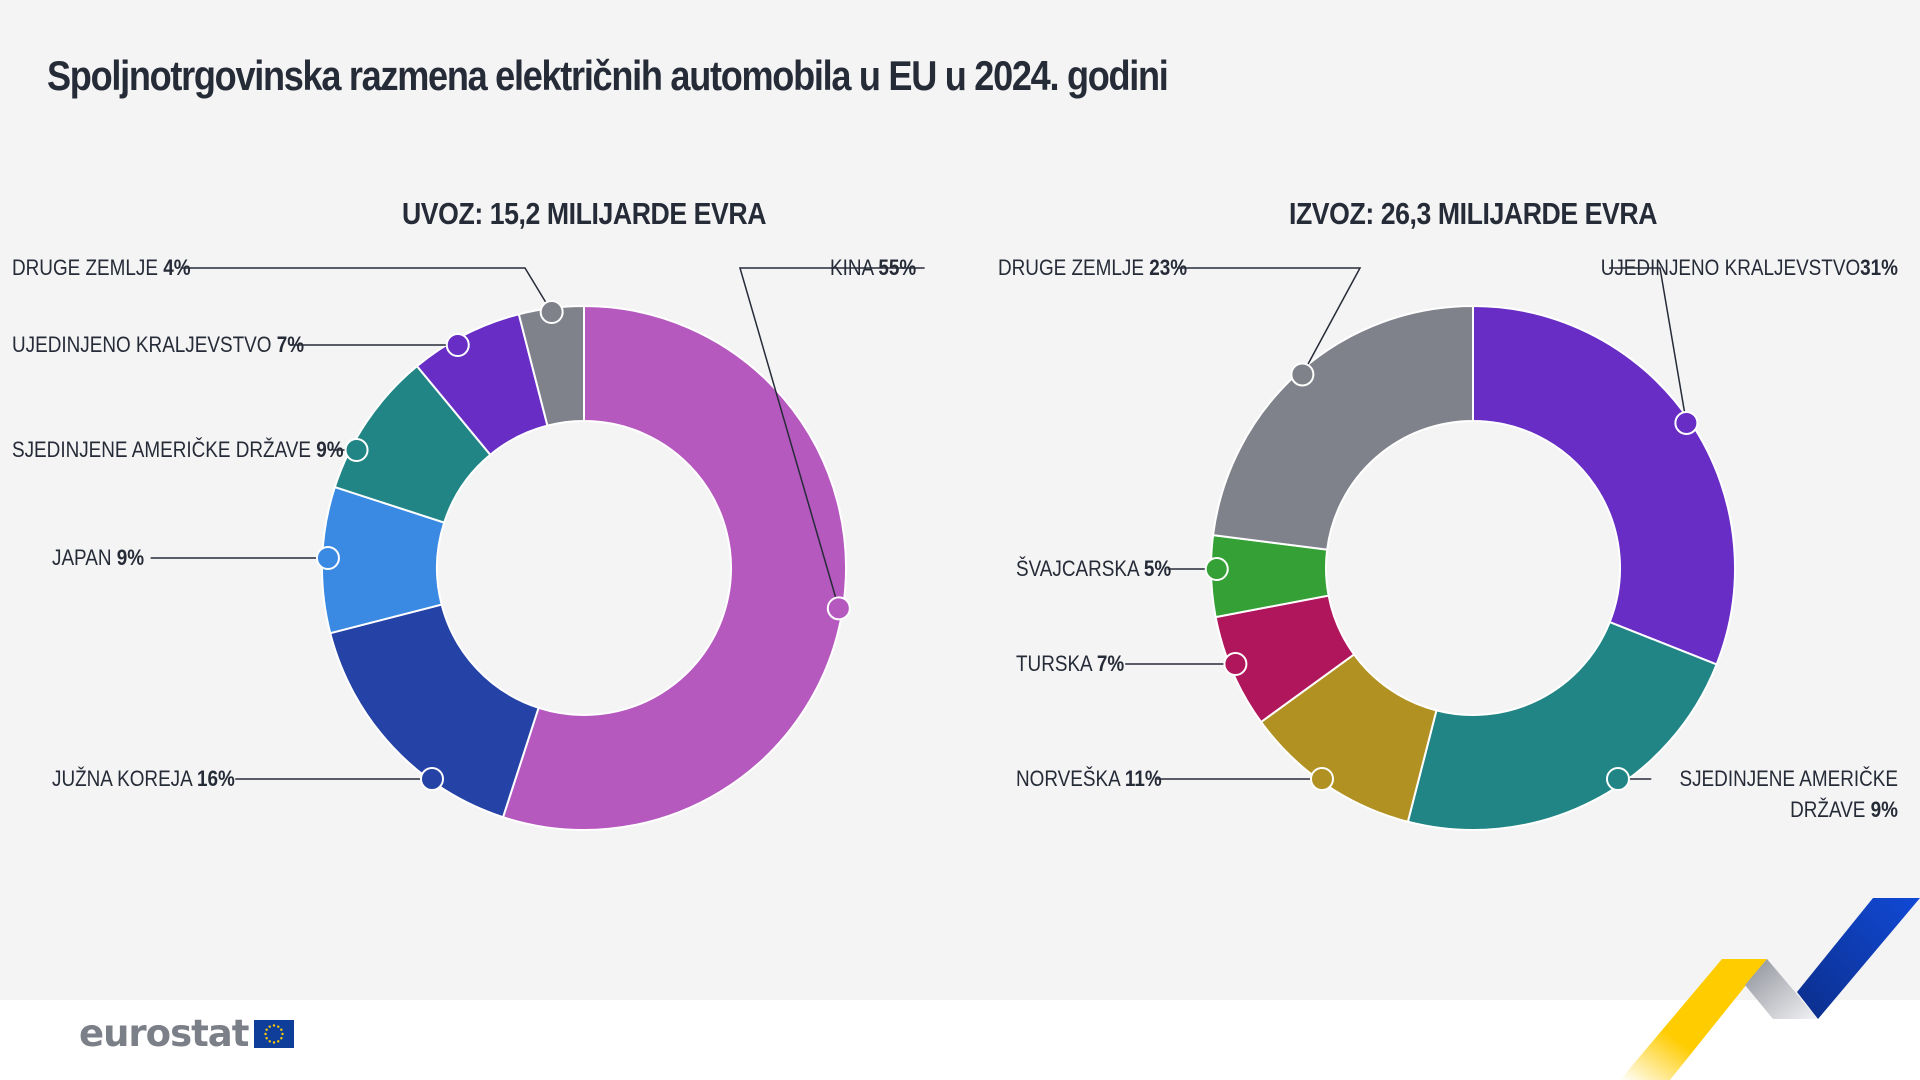  Describe the element at coordinates (1770, 989) in the screenshot. I see `decorative-ribbon-icon` at that location.